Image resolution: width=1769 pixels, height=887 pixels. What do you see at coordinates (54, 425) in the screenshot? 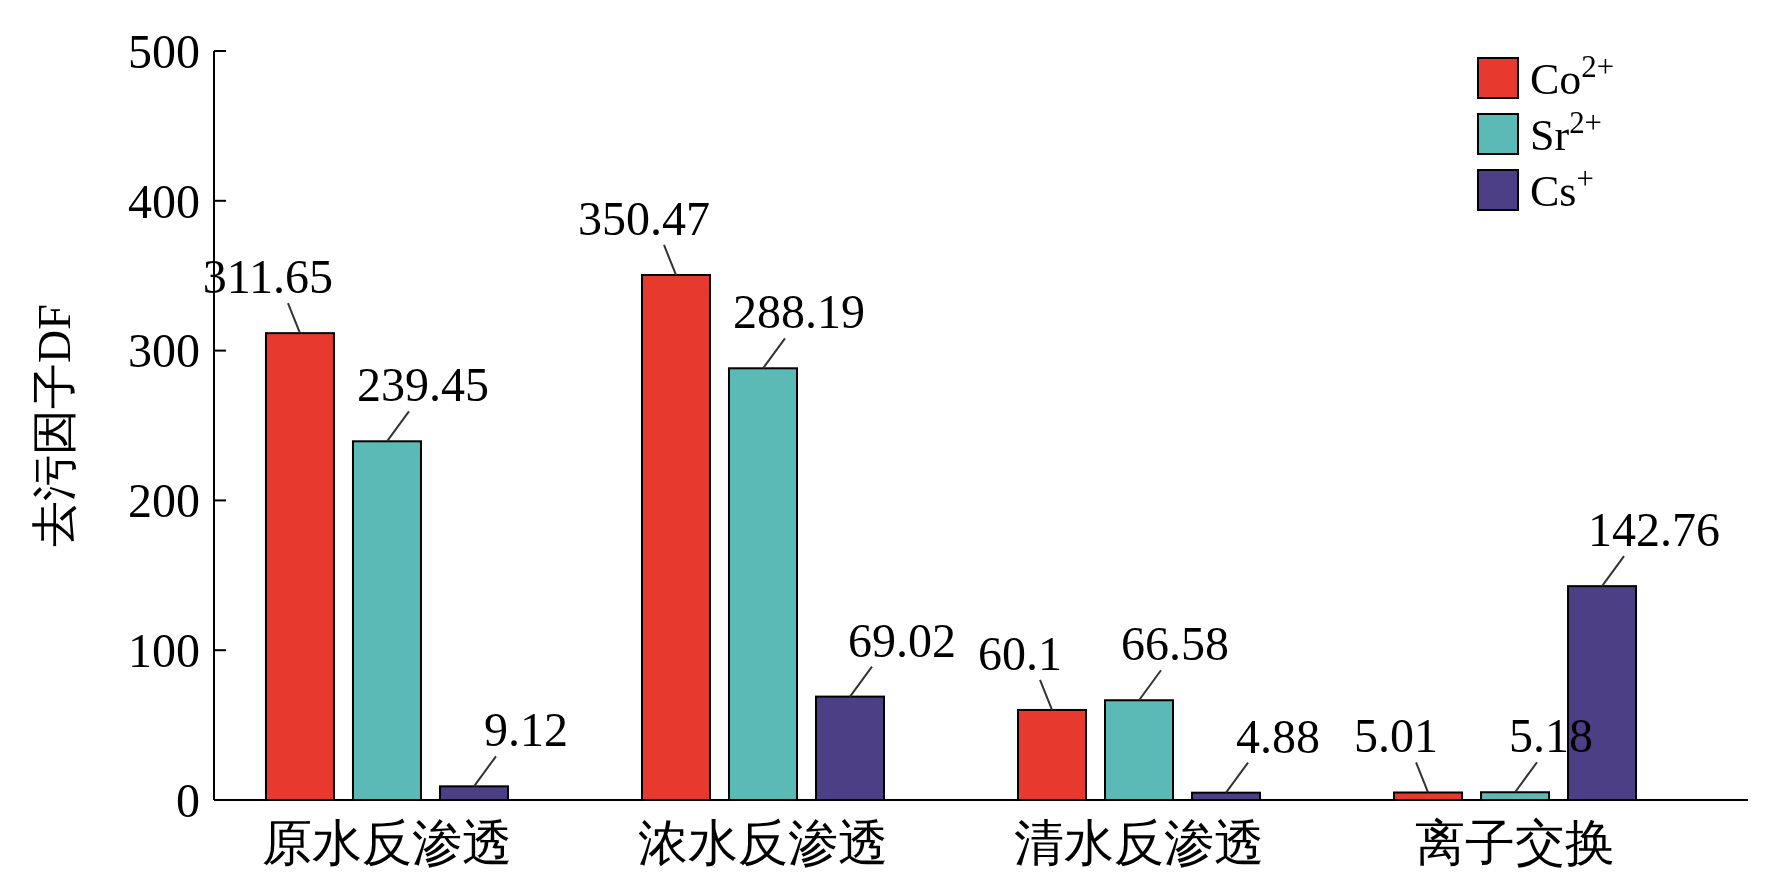
I see `y-axis-title: 去污因子DF` at bounding box center [54, 425].